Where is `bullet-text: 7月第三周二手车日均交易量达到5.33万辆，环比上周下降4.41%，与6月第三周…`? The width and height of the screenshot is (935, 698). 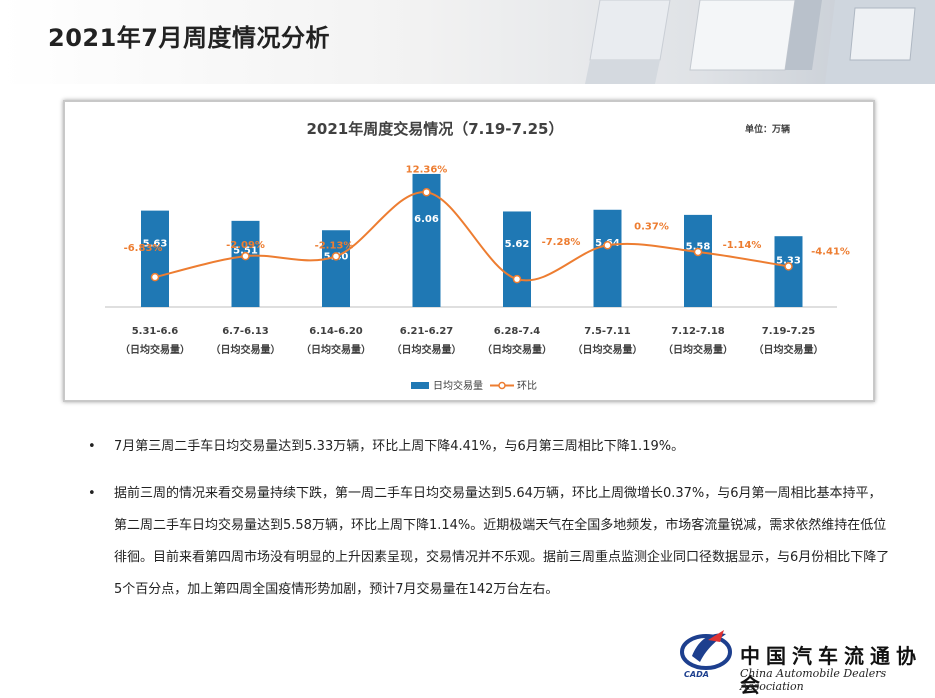 bullet-text: 7月第三周二手车日均交易量达到5.33万辆，环比上周下降4.41%，与6月第三周… is located at coordinates (399, 446).